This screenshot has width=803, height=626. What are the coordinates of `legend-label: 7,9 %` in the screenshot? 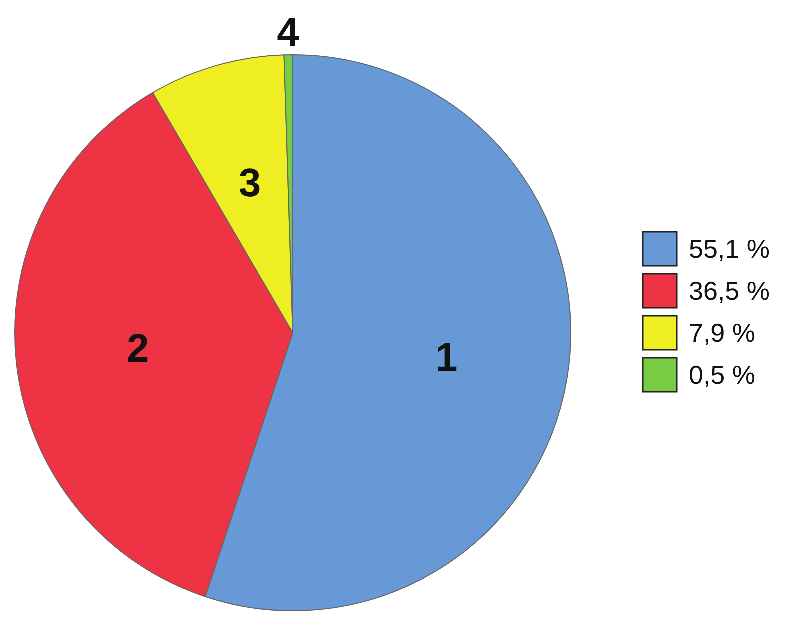 It's located at (722, 333).